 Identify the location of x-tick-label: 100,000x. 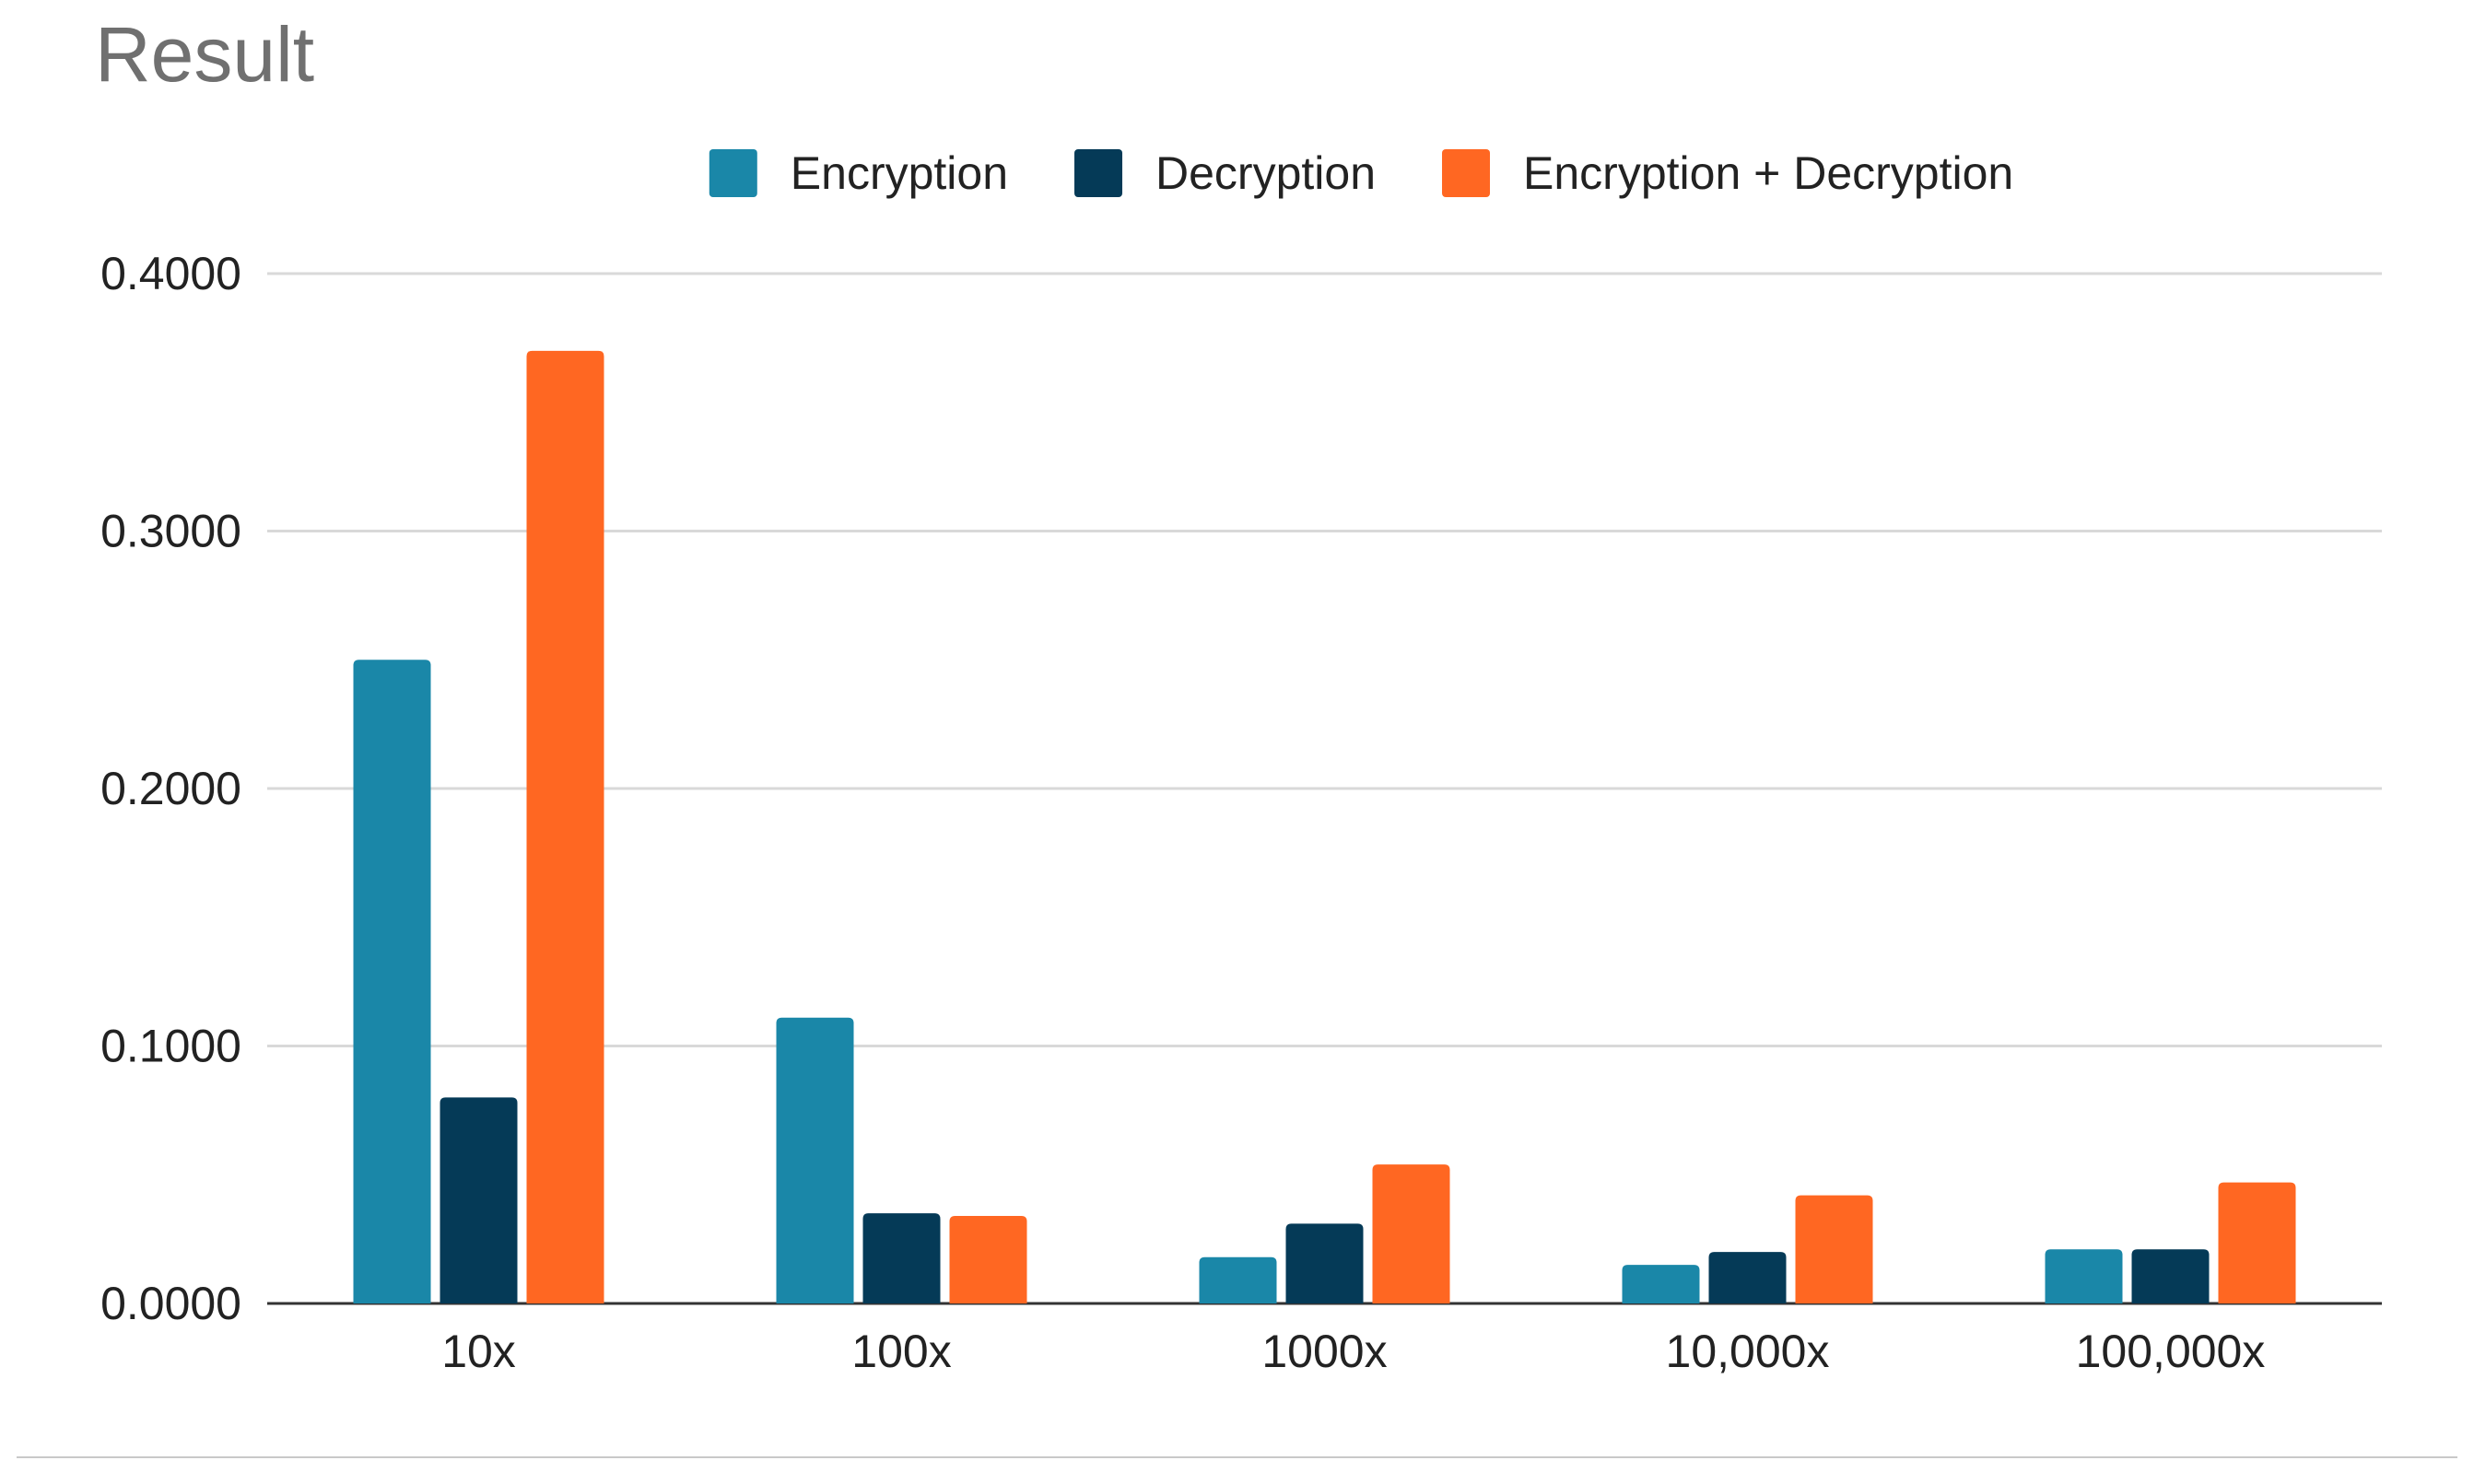
(2171, 1351).